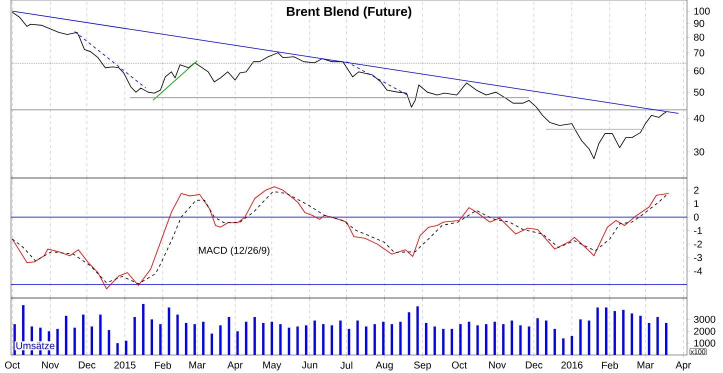 Image resolution: width=723 pixels, height=373 pixels. I want to click on x-tick-label: Sep, so click(422, 366).